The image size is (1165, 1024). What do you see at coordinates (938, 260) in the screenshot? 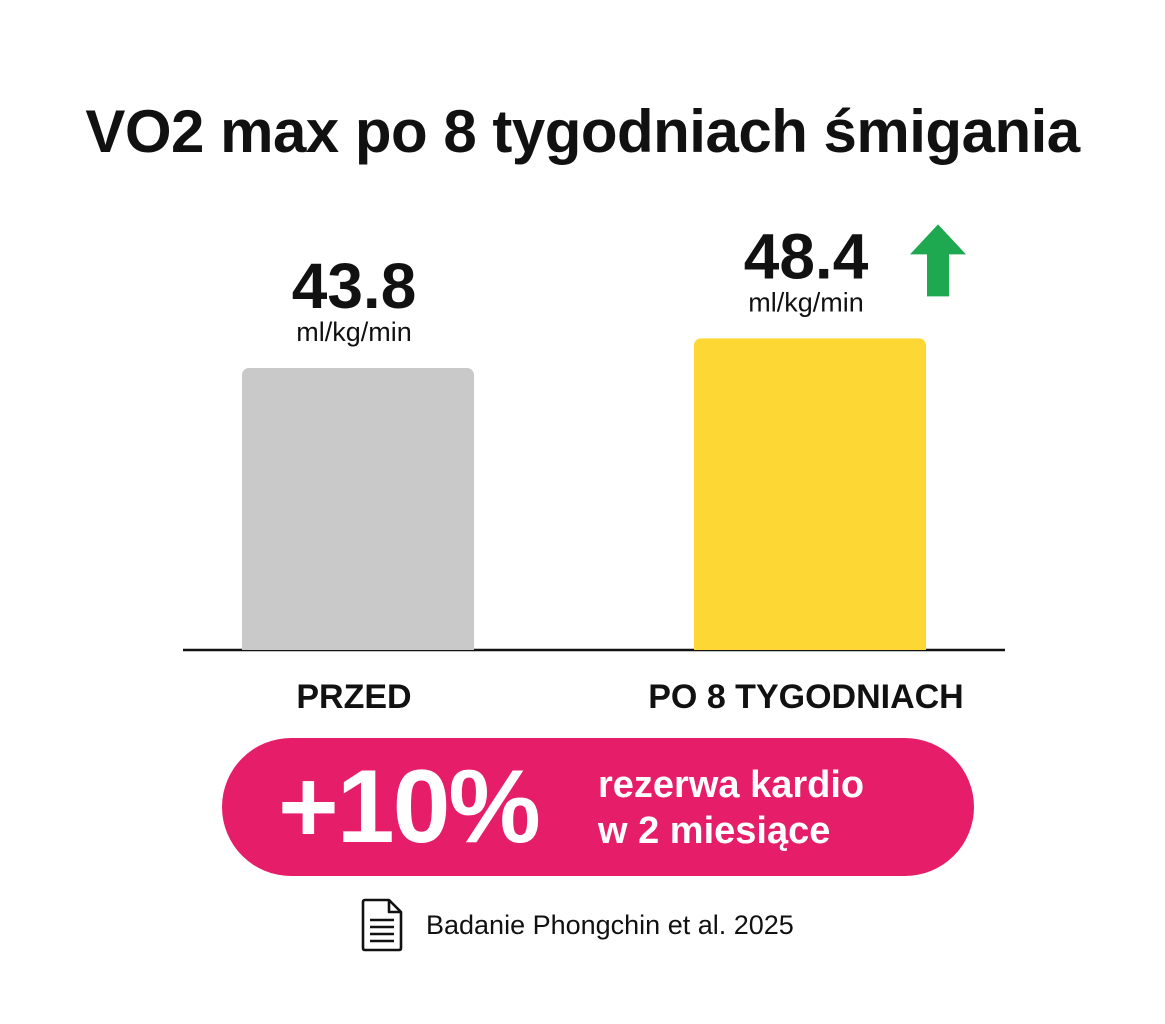
I see `arrow-up-icon` at bounding box center [938, 260].